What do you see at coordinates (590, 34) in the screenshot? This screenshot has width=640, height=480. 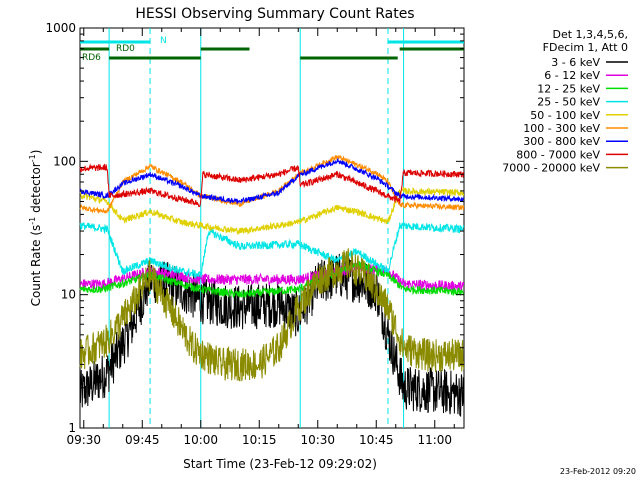 I see `legend-header-line1: Det 1,3,4,5,6,` at bounding box center [590, 34].